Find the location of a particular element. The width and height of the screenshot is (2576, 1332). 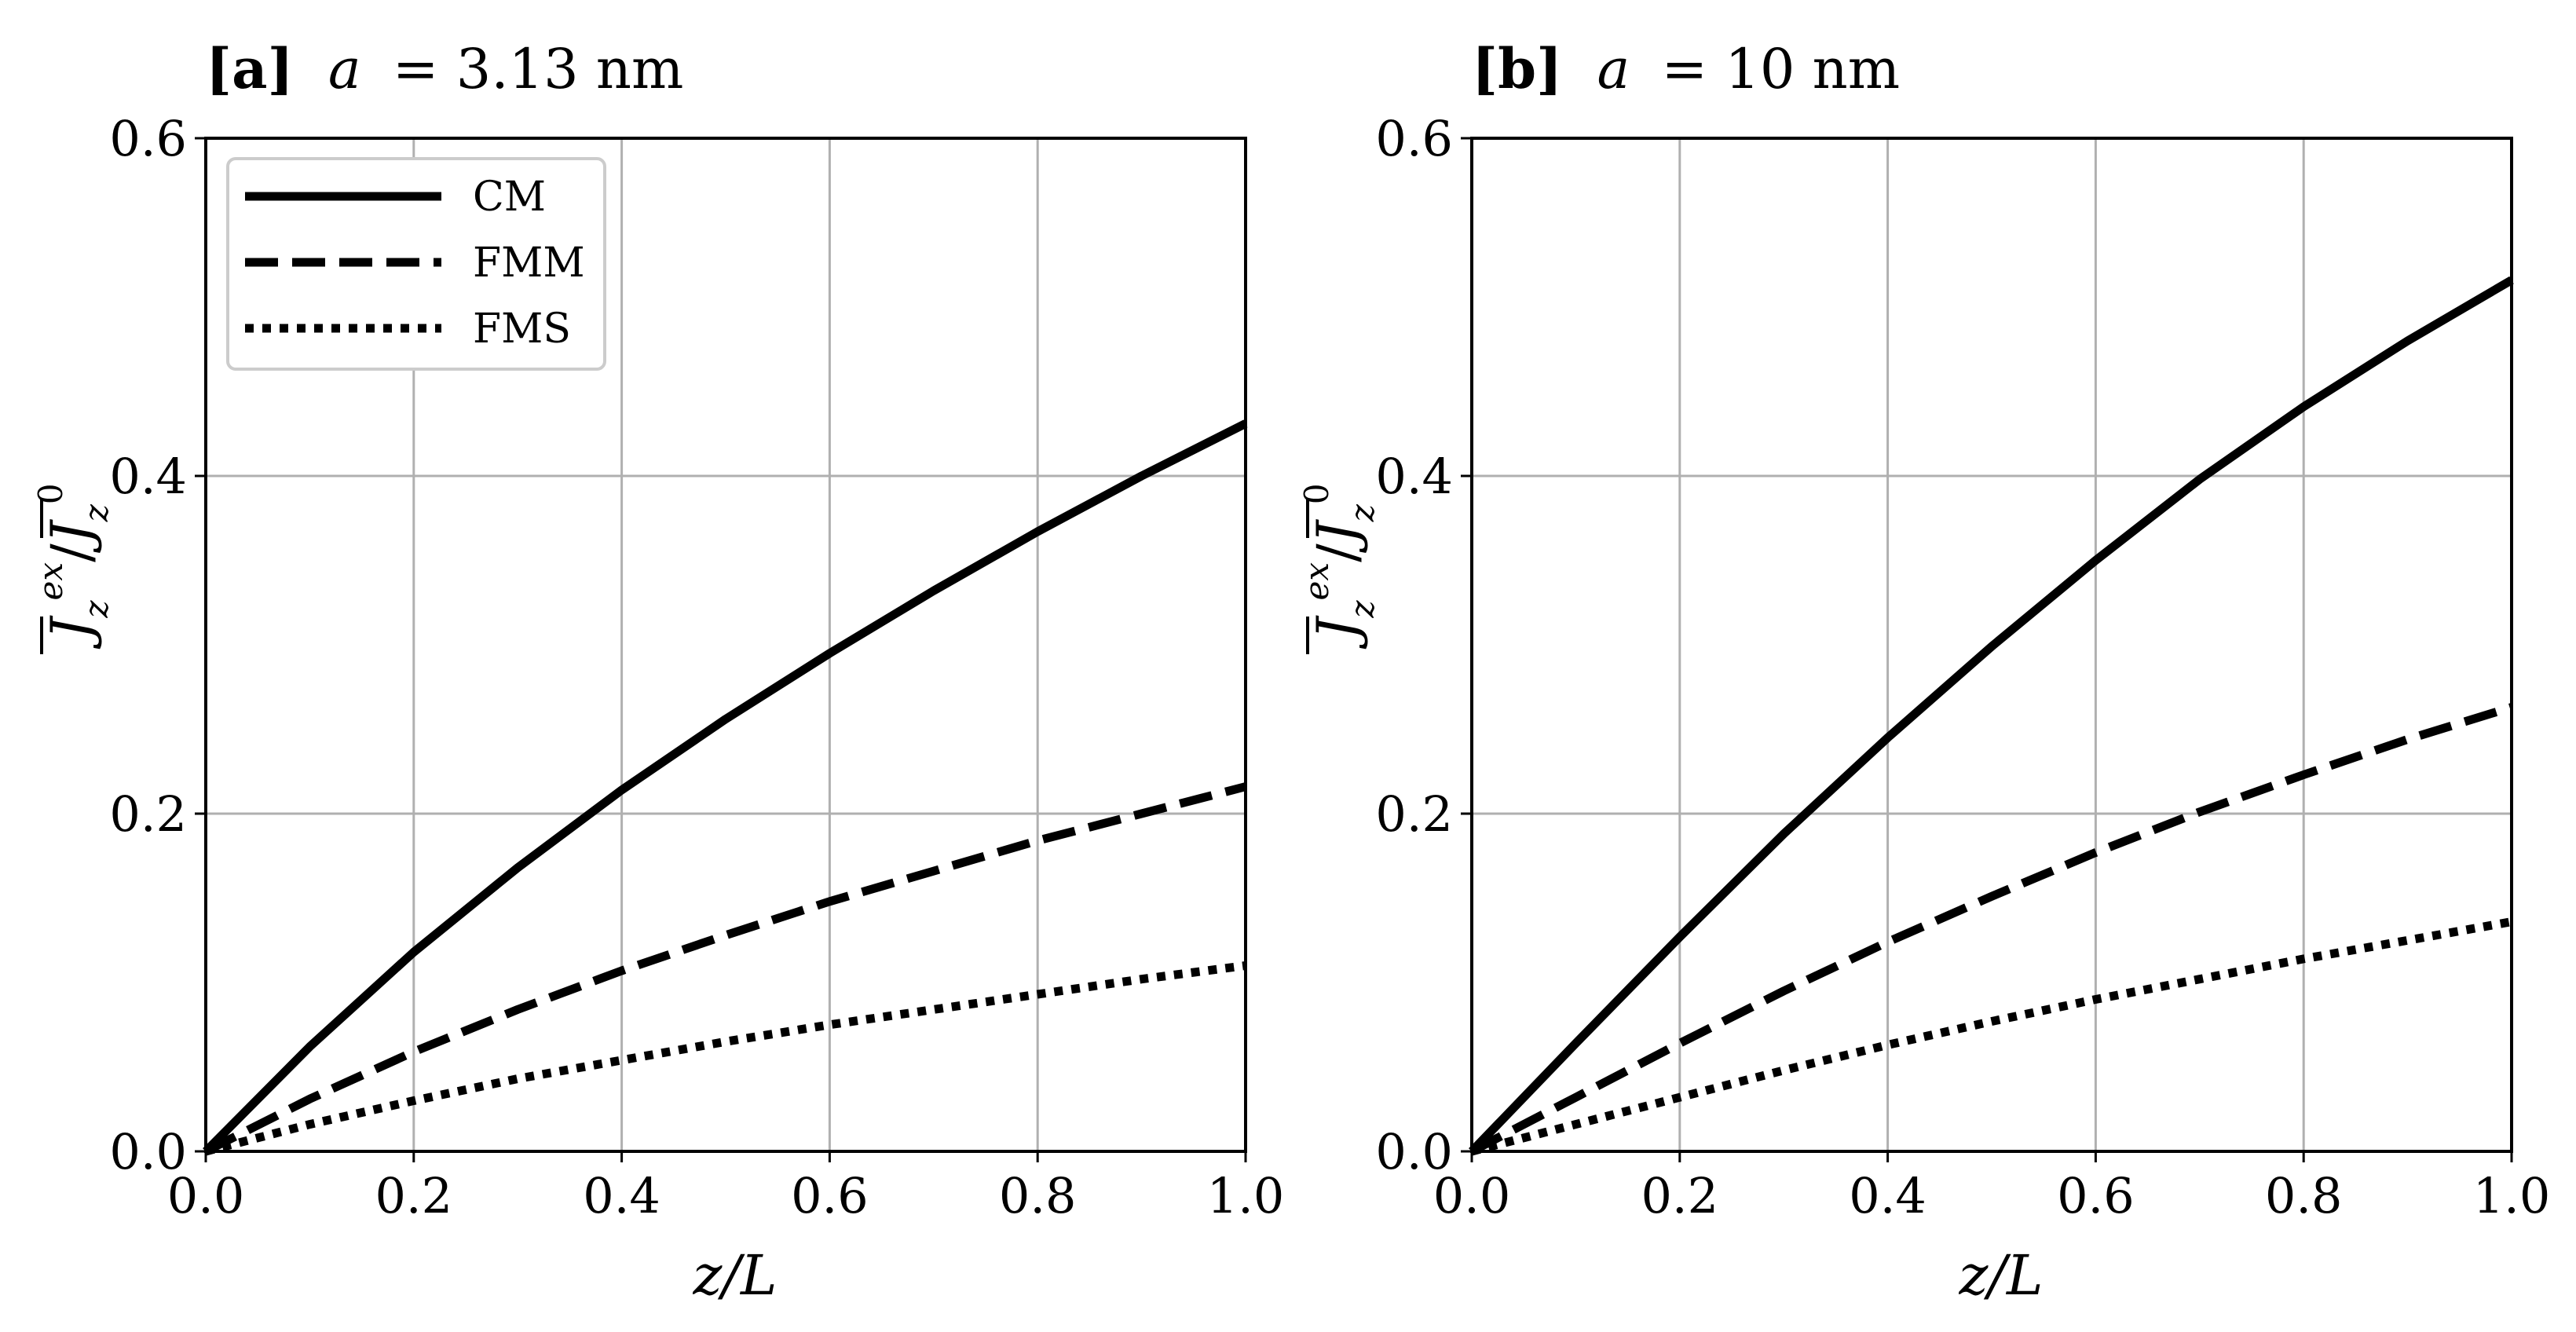

legend-label-fmm: FMM is located at coordinates (529, 263).